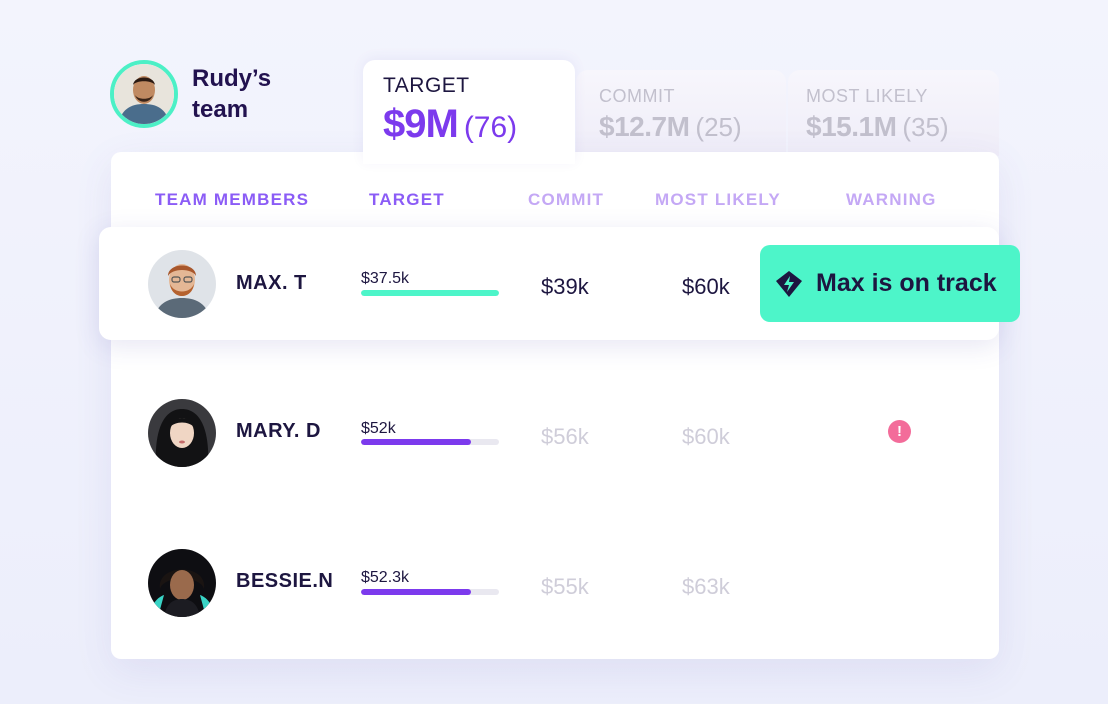 Image resolution: width=1108 pixels, height=704 pixels. What do you see at coordinates (232, 94) in the screenshot?
I see `team-name: Rudy’s team` at bounding box center [232, 94].